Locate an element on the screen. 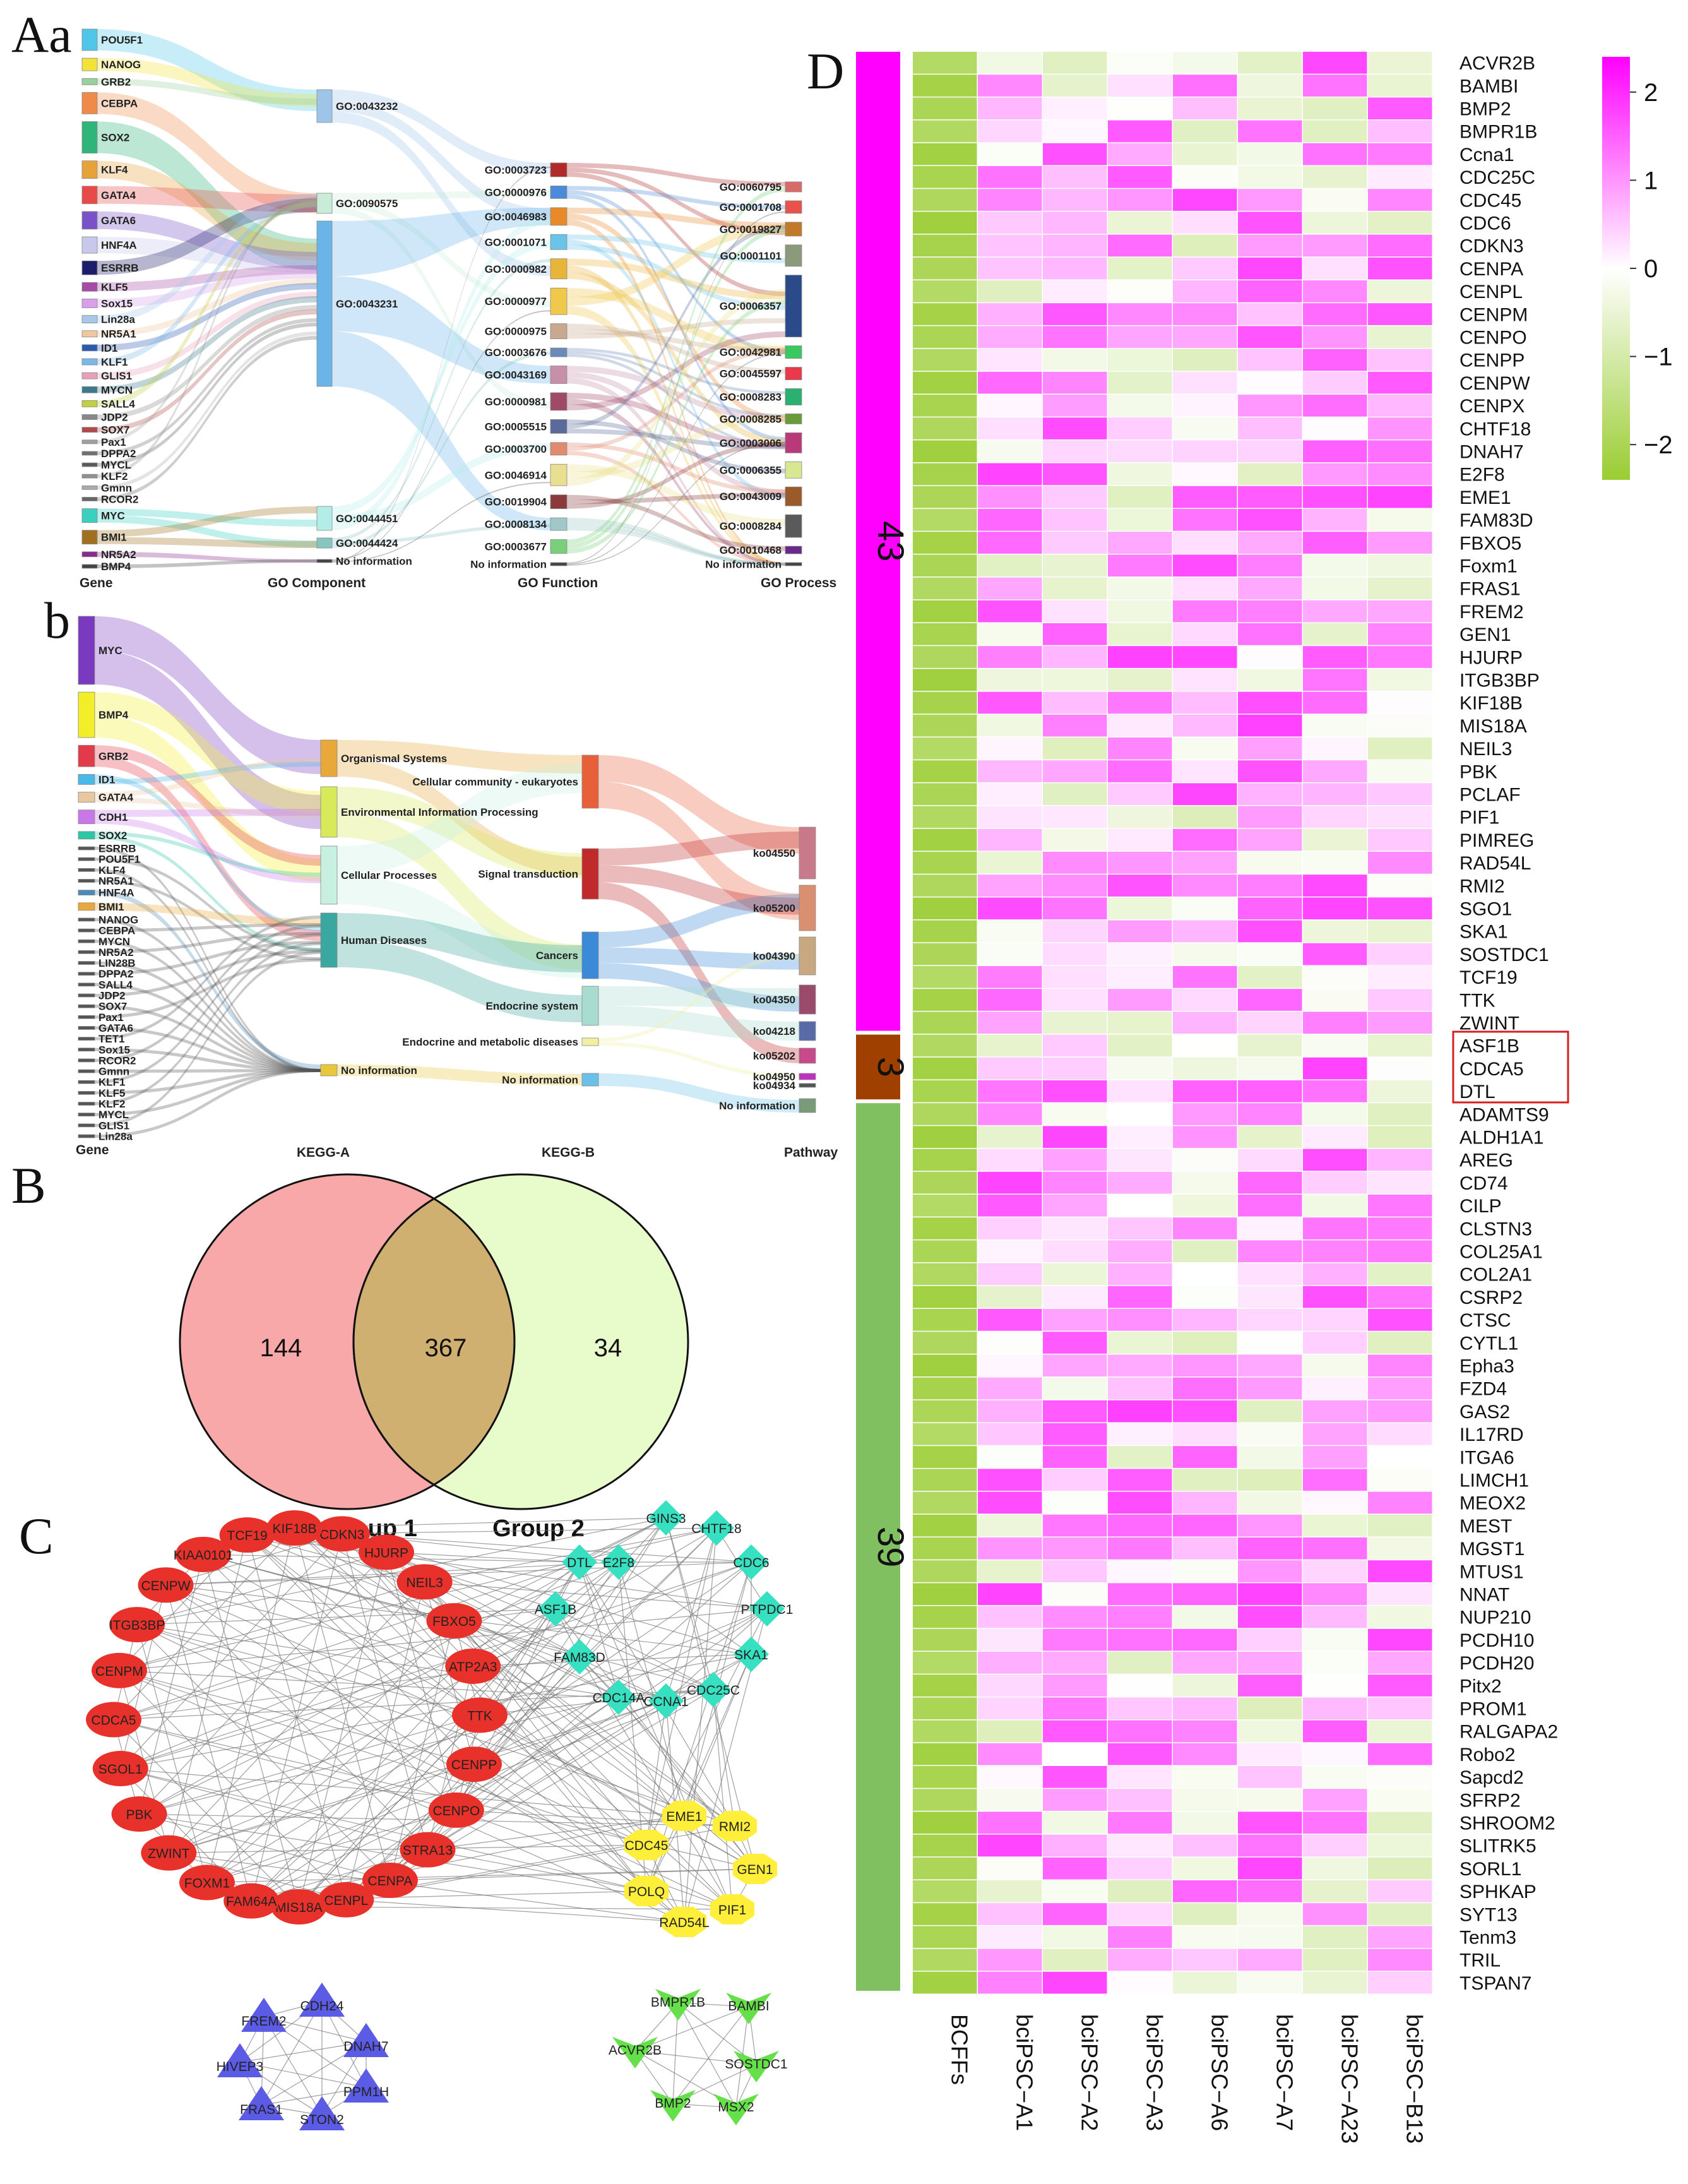 Image resolution: width=1688 pixels, height=2184 pixels. heatmap-row-label-pif1: PIF1 is located at coordinates (1479, 818).